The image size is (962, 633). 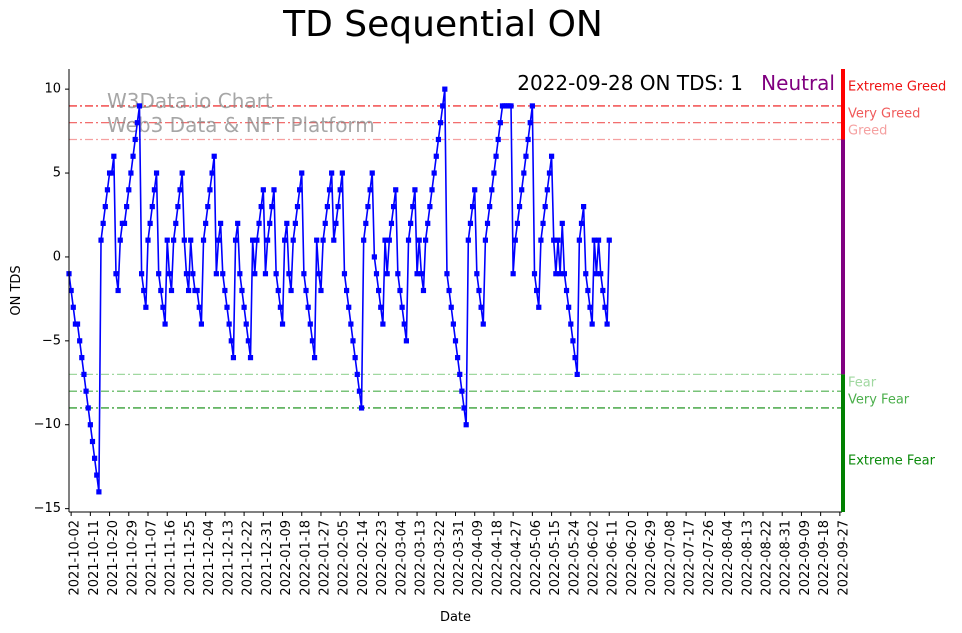 What do you see at coordinates (459, 558) in the screenshot?
I see `x-tick-label-20: 2022-03-31` at bounding box center [459, 558].